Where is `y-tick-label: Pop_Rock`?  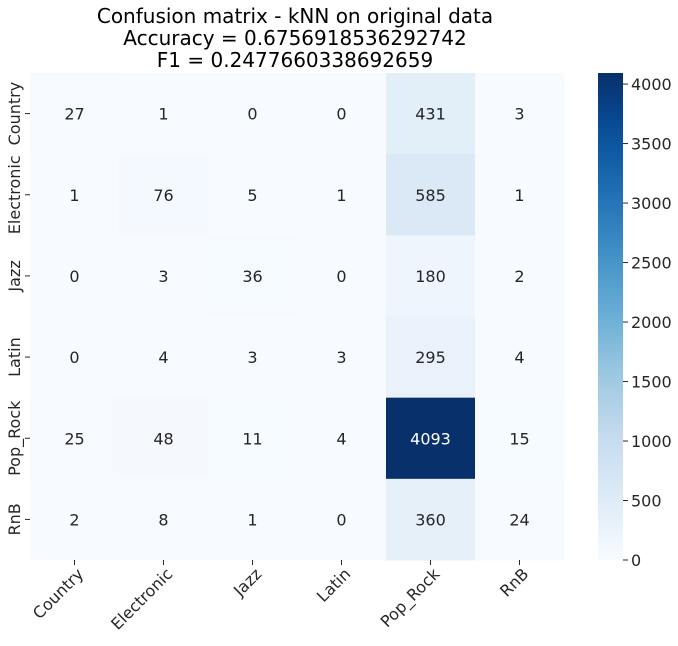 y-tick-label: Pop_Rock is located at coordinates (15, 438).